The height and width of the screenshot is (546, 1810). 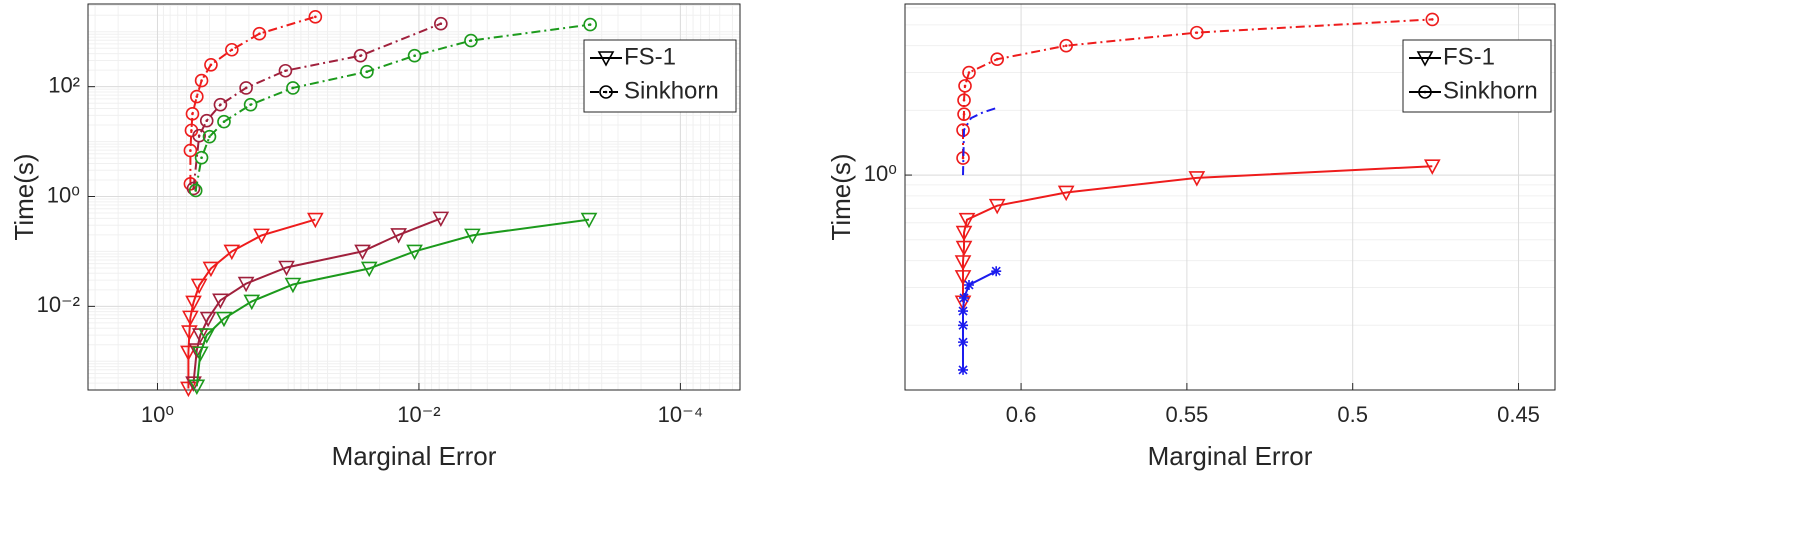 What do you see at coordinates (63, 194) in the screenshot?
I see `y-tick-label: 10⁰` at bounding box center [63, 194].